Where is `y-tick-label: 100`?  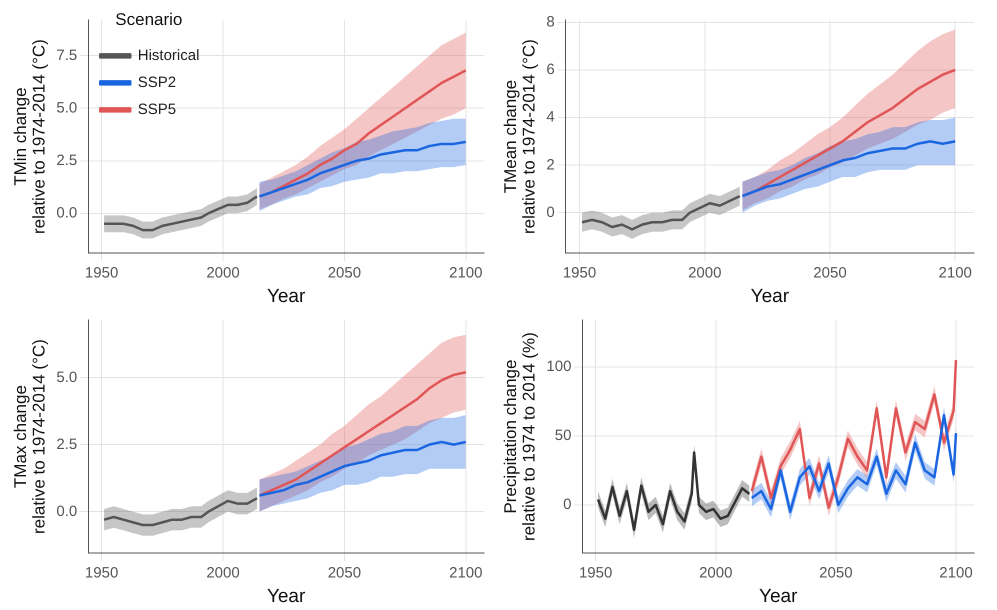
y-tick-label: 100 is located at coordinates (559, 367).